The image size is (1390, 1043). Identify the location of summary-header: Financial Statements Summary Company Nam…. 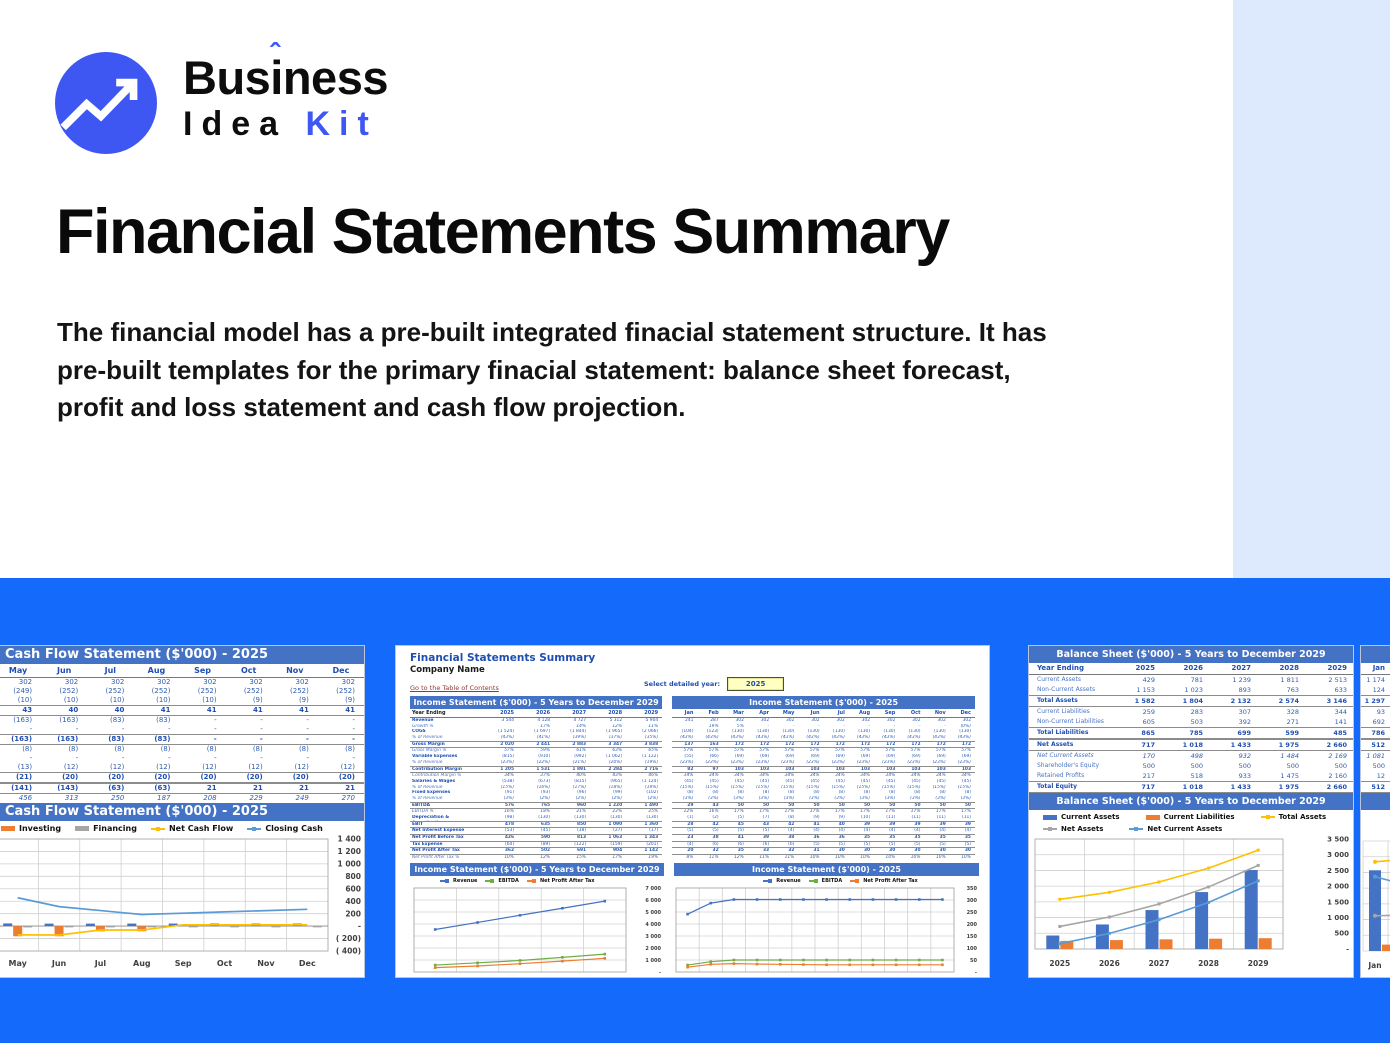
(692, 671).